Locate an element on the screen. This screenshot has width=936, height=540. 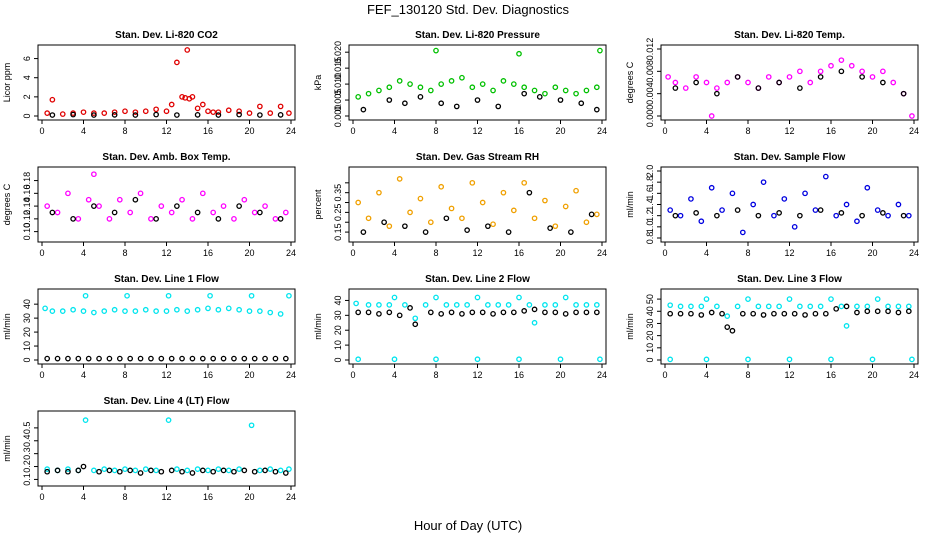
plot-frame is located at coordinates (166, 448).